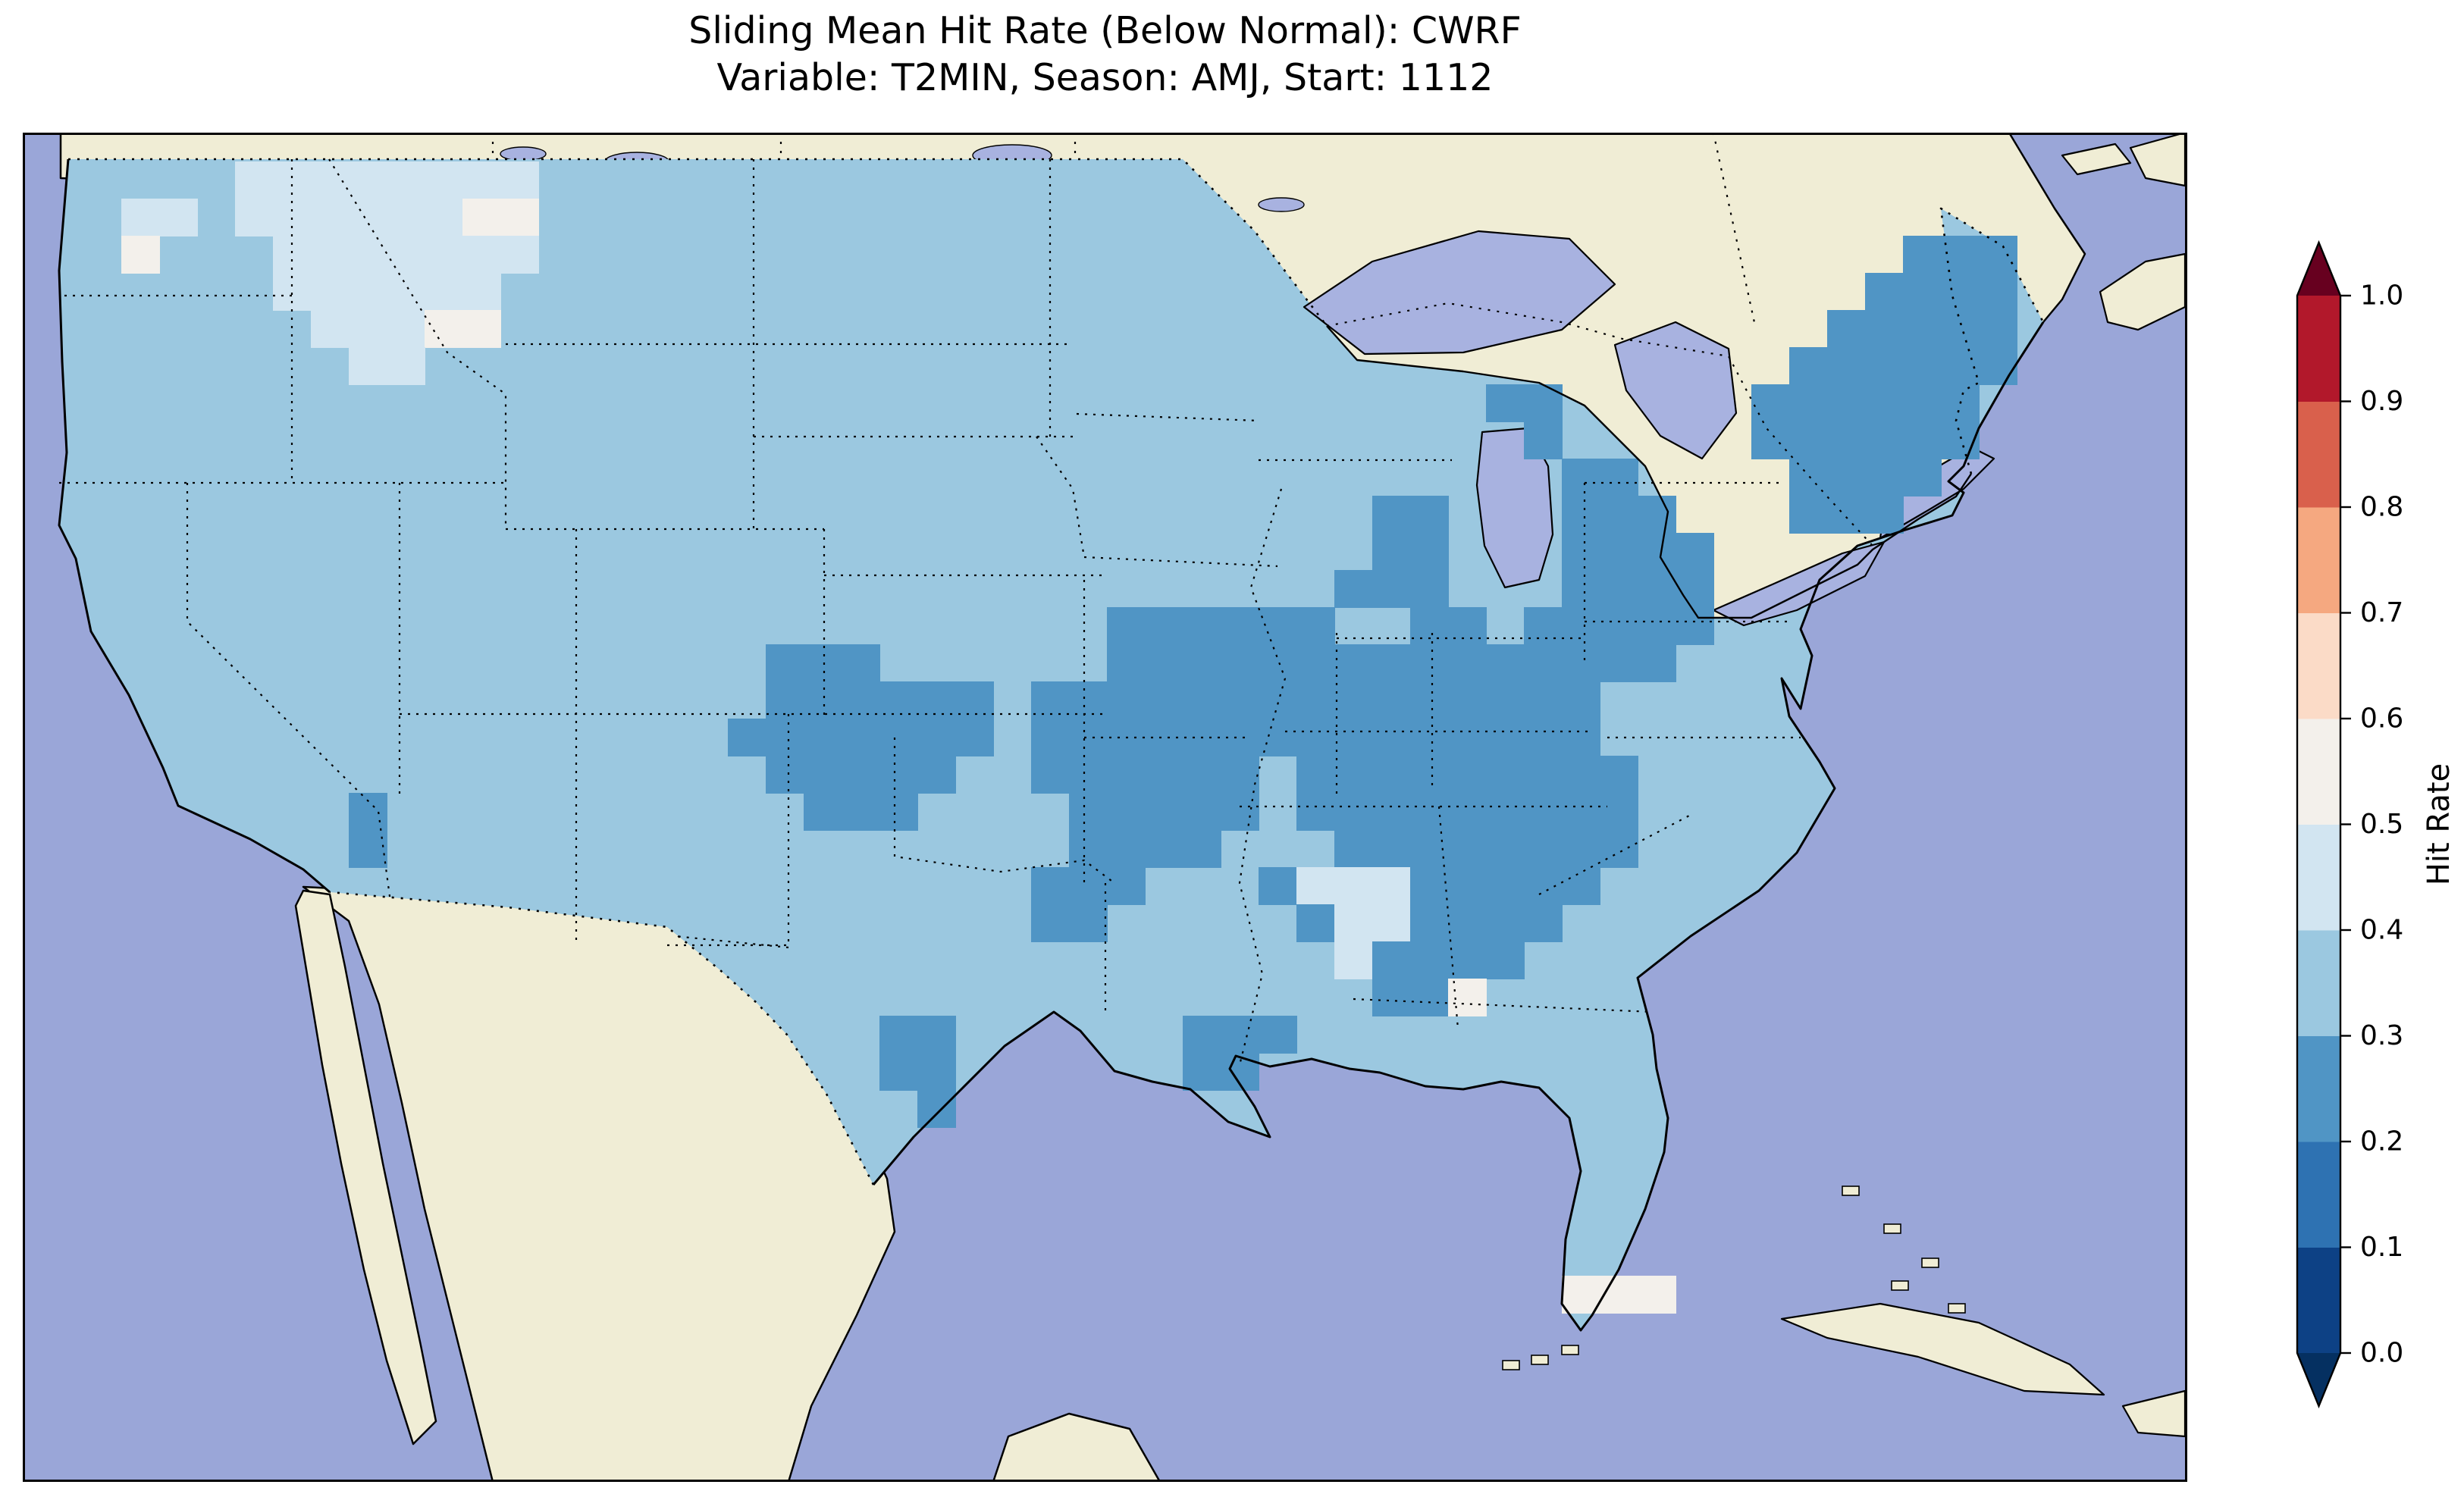 This screenshot has height=1494, width=2464. Describe the element at coordinates (2381, 612) in the screenshot. I see `colorbar-tick-label: 0.7` at that location.